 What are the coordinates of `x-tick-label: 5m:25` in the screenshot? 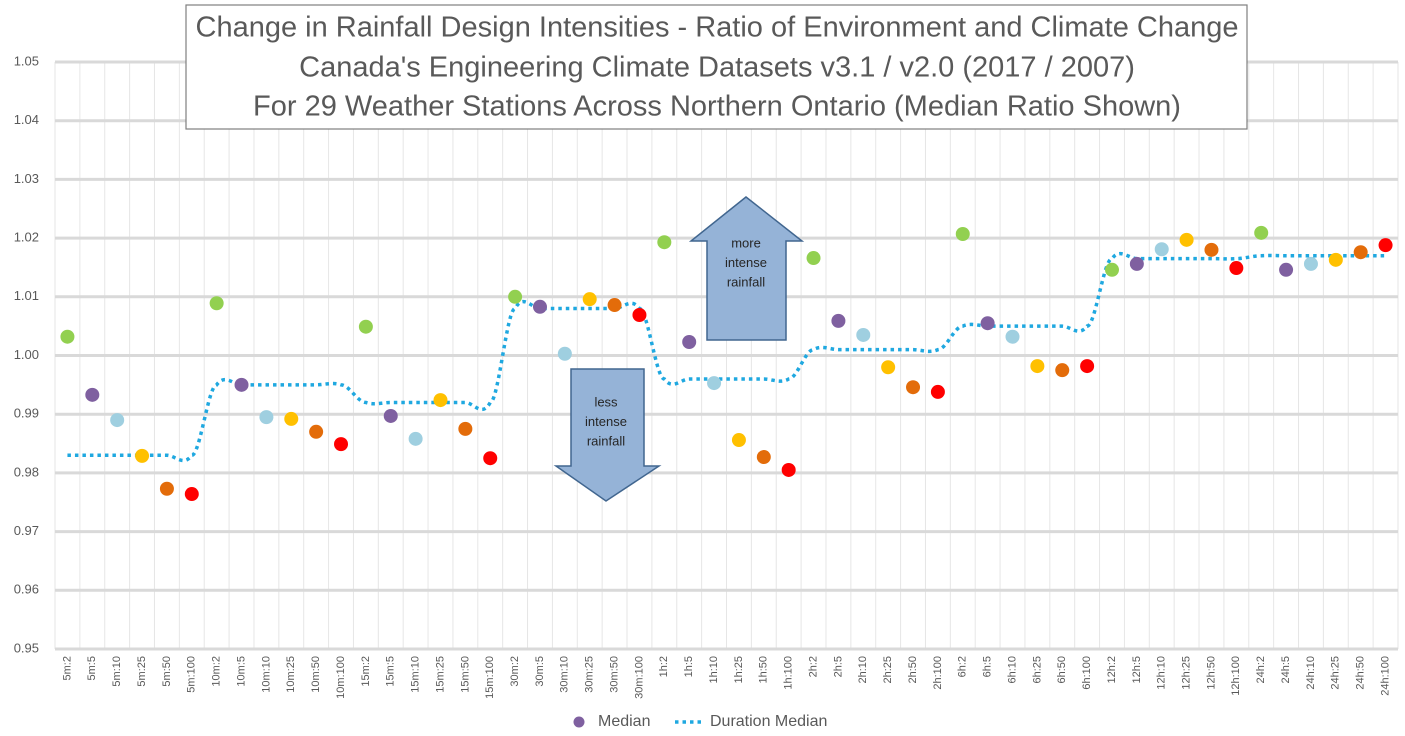 It's located at (142, 671).